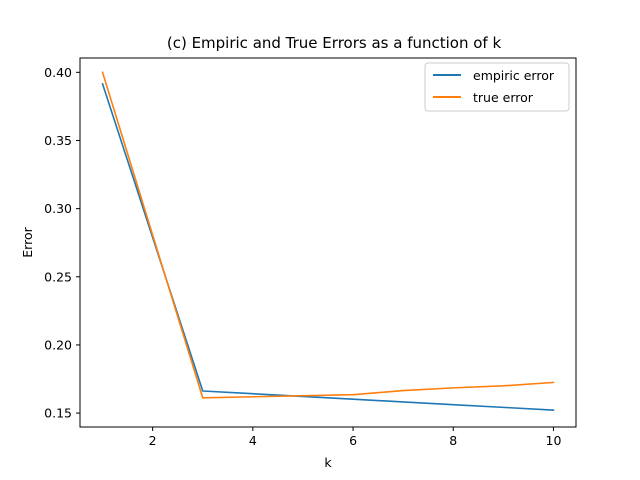 The height and width of the screenshot is (480, 640). I want to click on x-tick-label: 10, so click(554, 440).